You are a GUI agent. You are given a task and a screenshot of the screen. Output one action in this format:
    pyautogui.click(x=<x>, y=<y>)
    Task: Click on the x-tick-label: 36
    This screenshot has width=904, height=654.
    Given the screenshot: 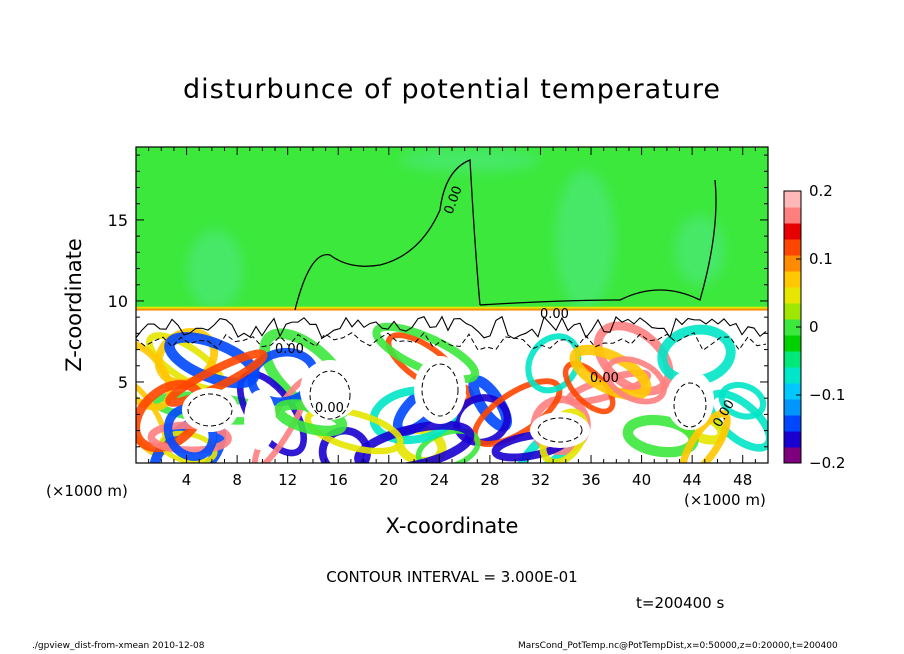 What is the action you would take?
    pyautogui.click(x=590, y=480)
    